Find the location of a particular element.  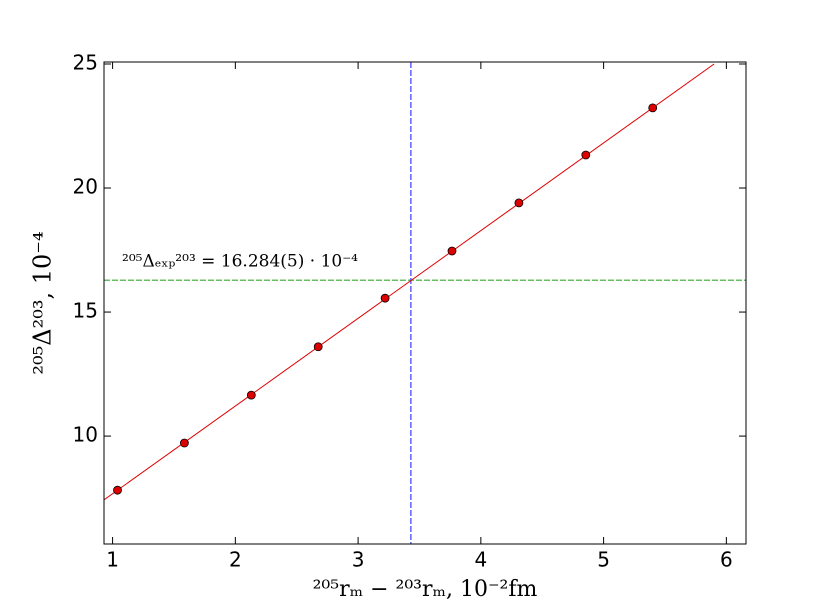

y-tick-label: 10 is located at coordinates (85, 435).